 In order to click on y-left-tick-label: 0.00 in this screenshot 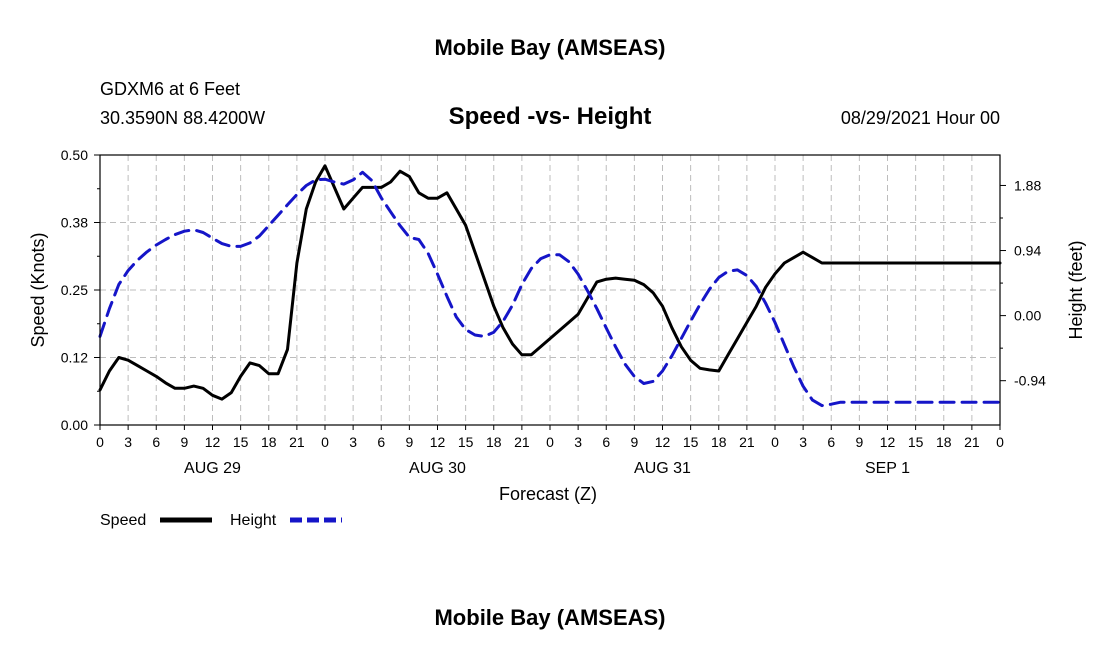, I will do `click(74, 425)`.